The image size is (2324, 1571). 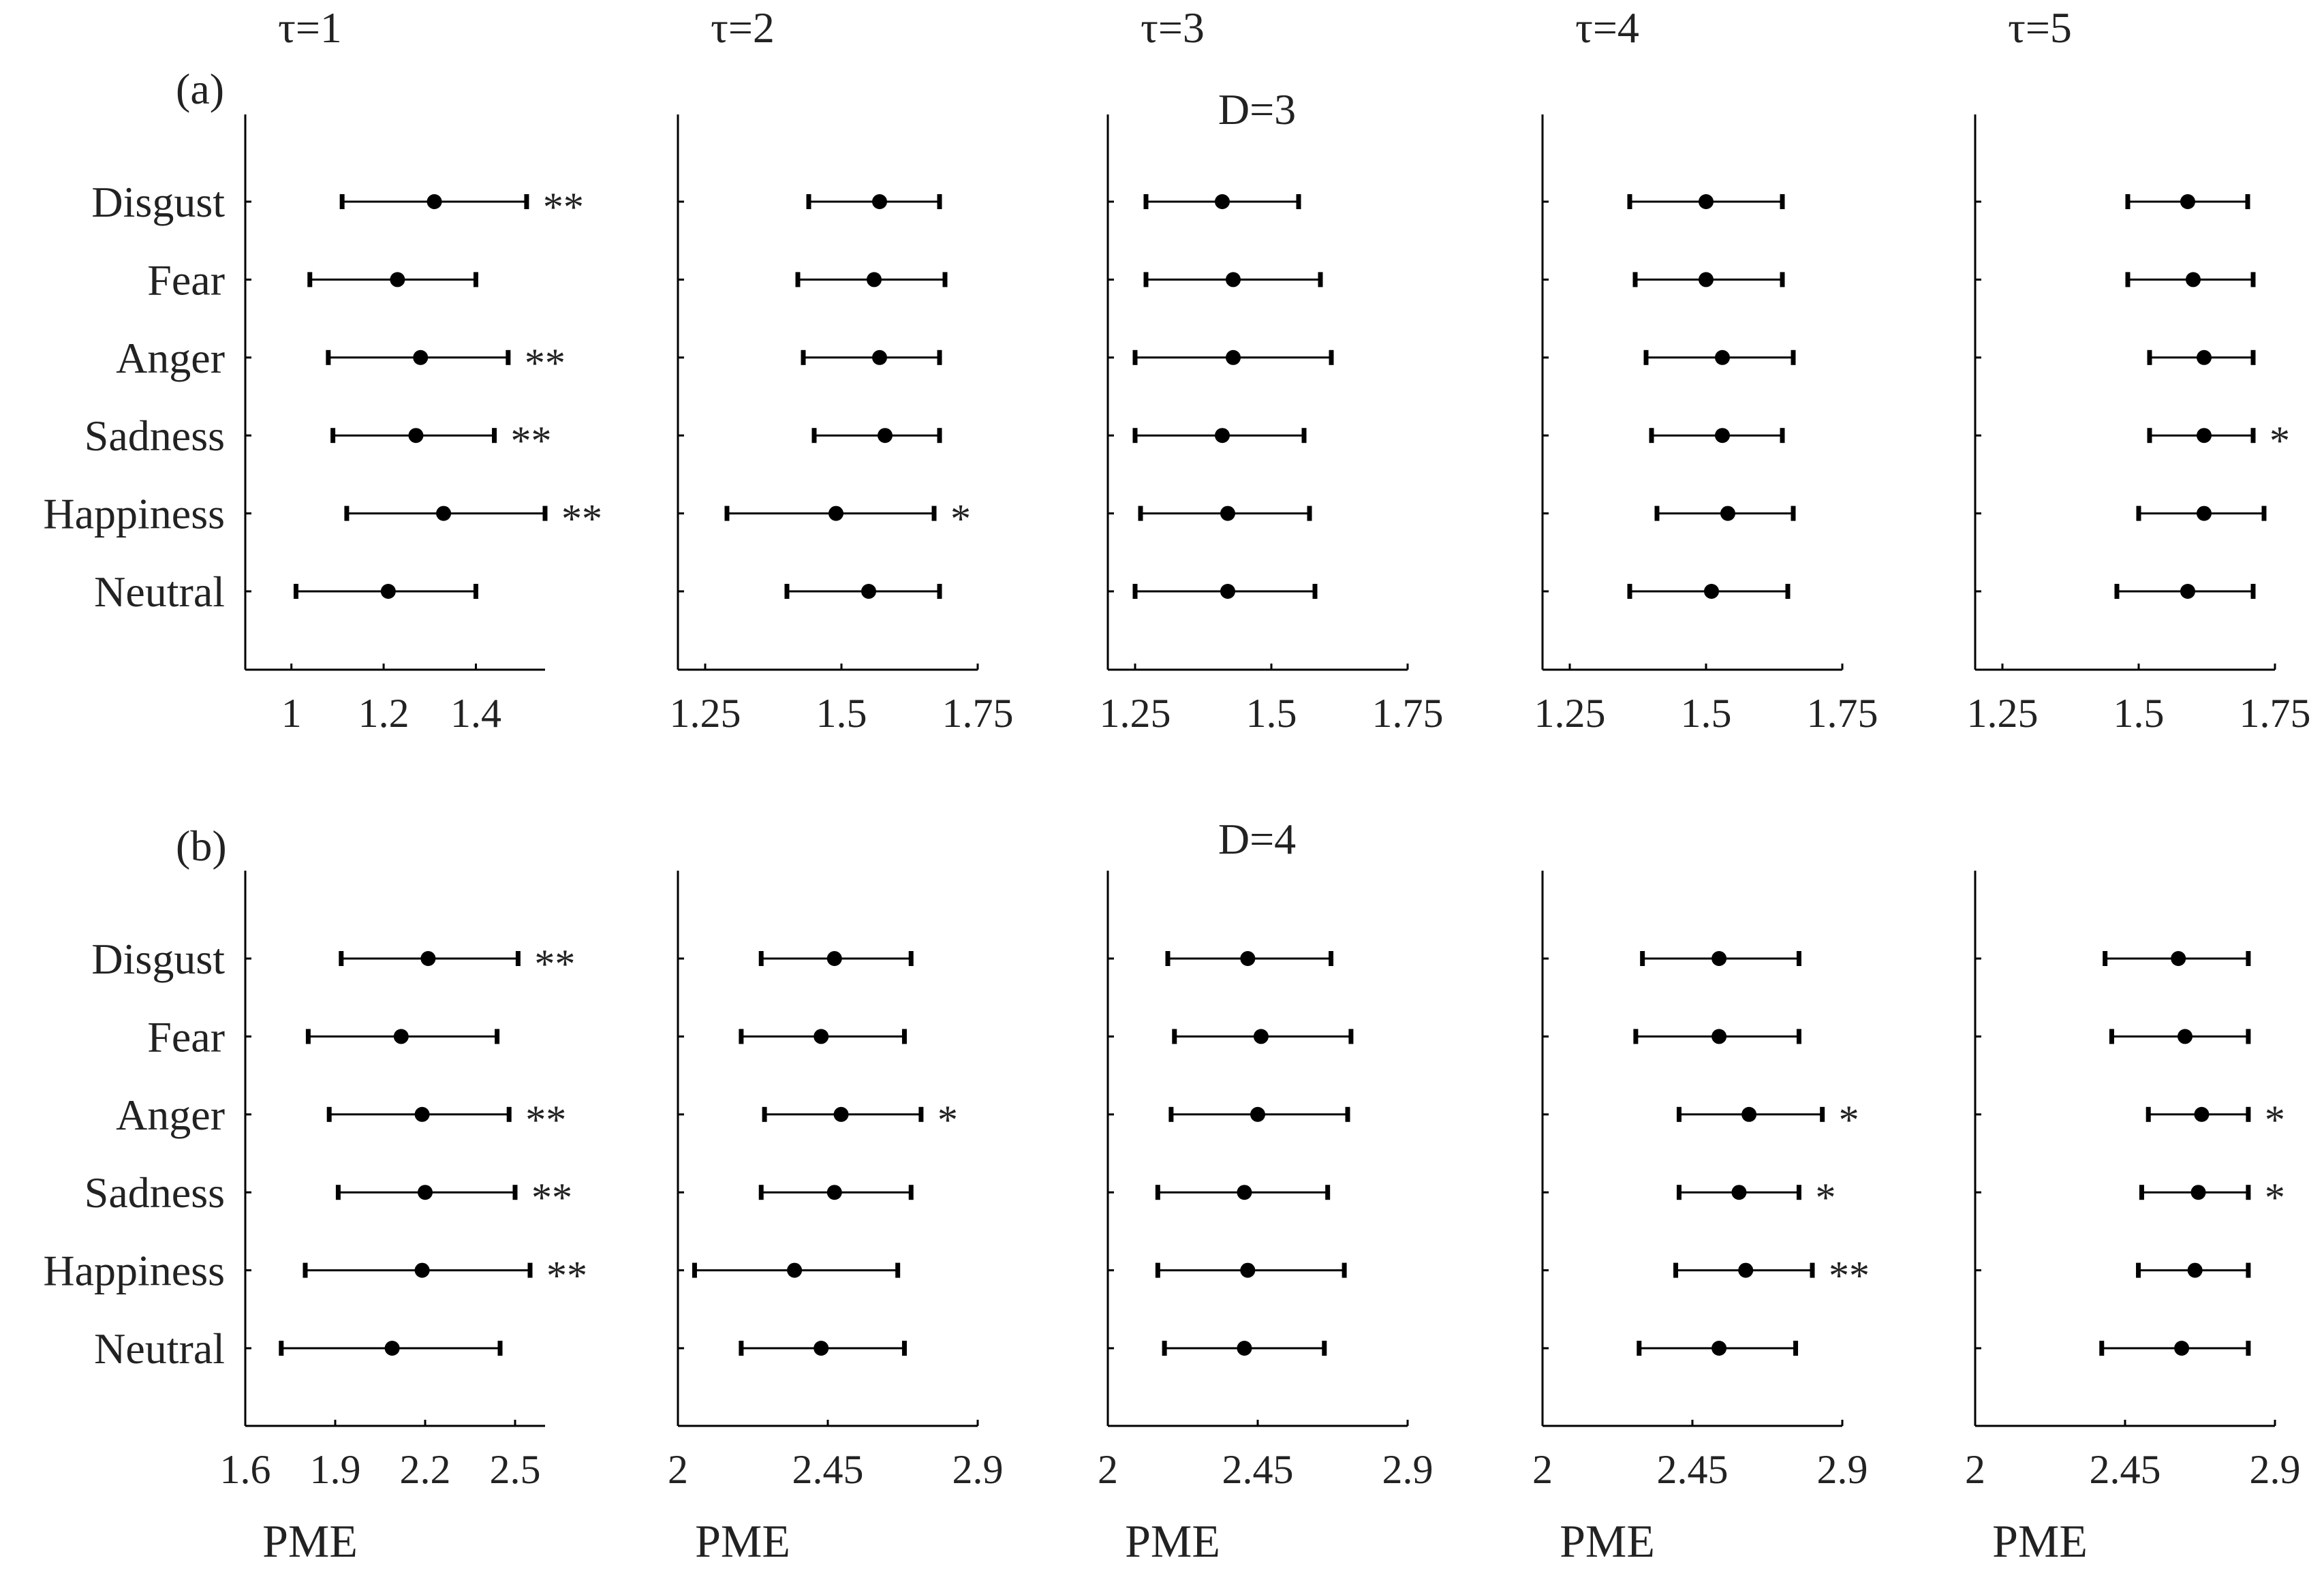 What do you see at coordinates (335, 1469) in the screenshot?
I see `x-tick-label: 1.9` at bounding box center [335, 1469].